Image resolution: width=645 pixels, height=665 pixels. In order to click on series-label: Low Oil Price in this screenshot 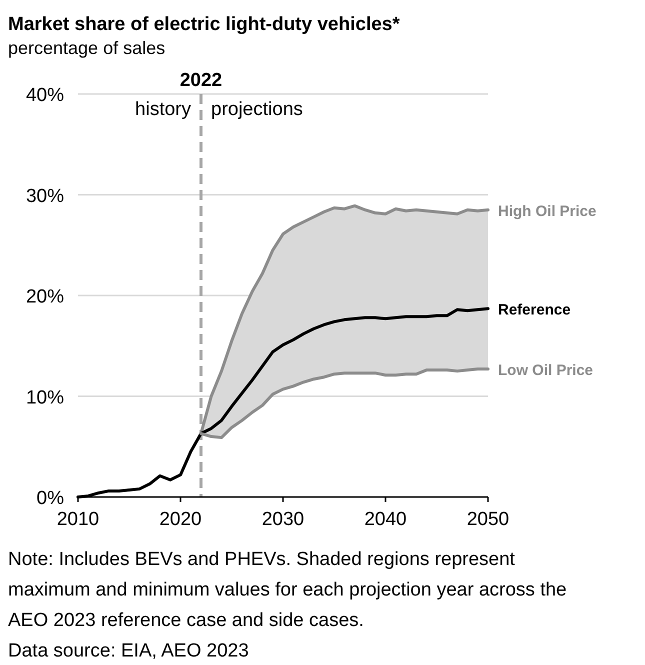, I will do `click(546, 371)`.